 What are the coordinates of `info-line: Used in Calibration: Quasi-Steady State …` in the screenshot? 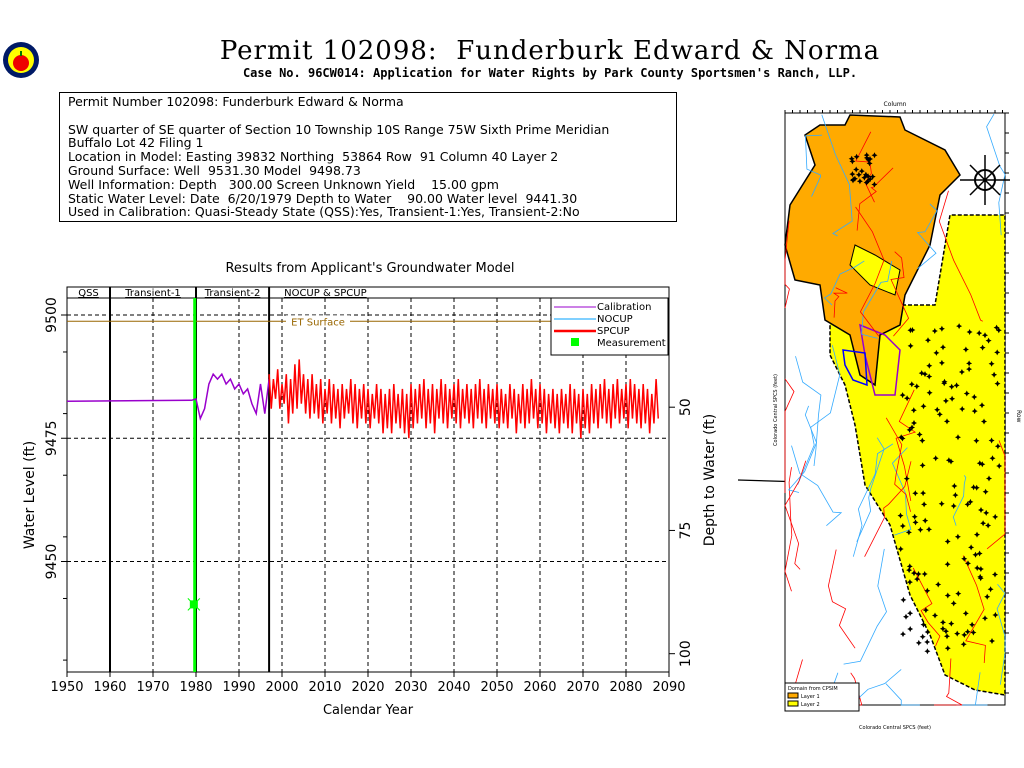 It's located at (324, 212).